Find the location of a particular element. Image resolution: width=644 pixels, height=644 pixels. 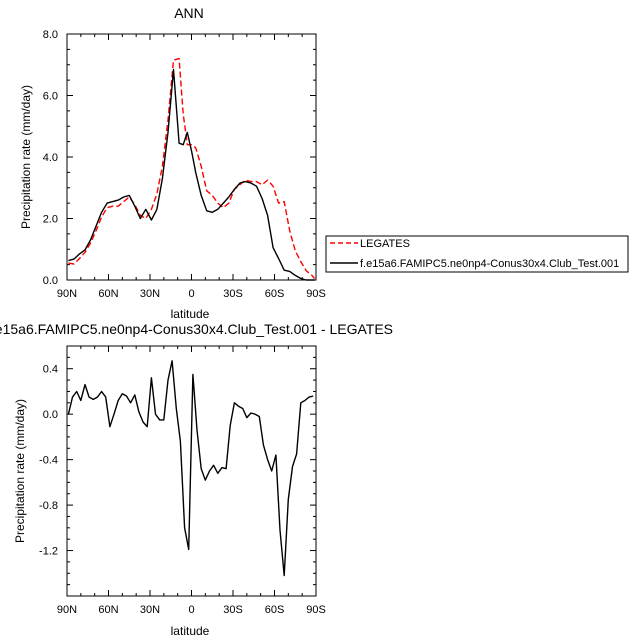

legend-box is located at coordinates (477, 254).